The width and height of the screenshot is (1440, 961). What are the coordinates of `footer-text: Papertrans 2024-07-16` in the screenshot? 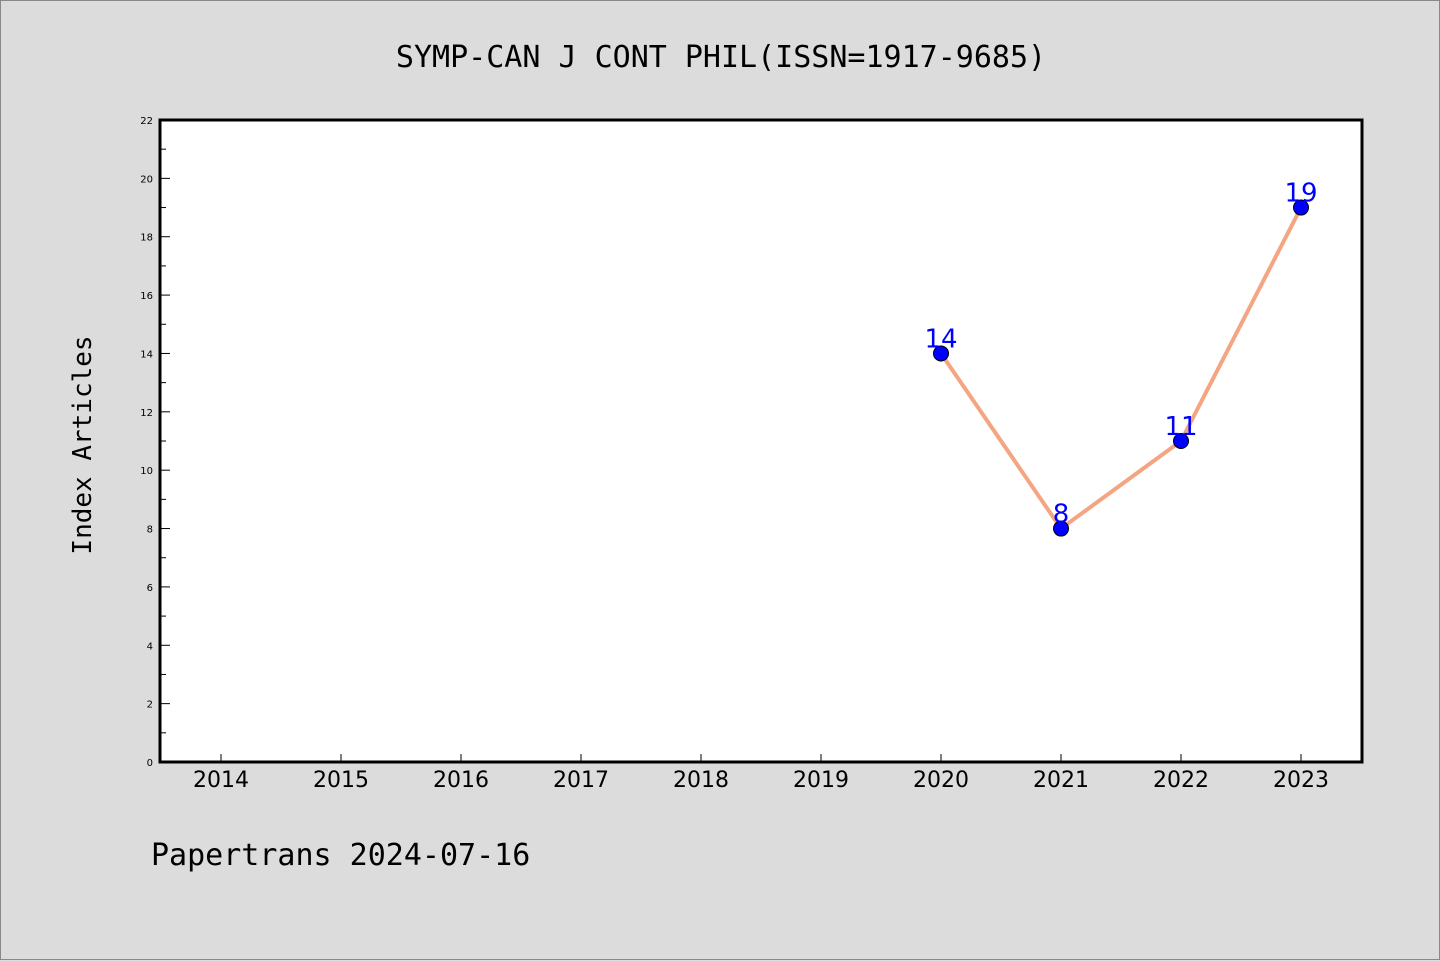 It's located at (340, 855).